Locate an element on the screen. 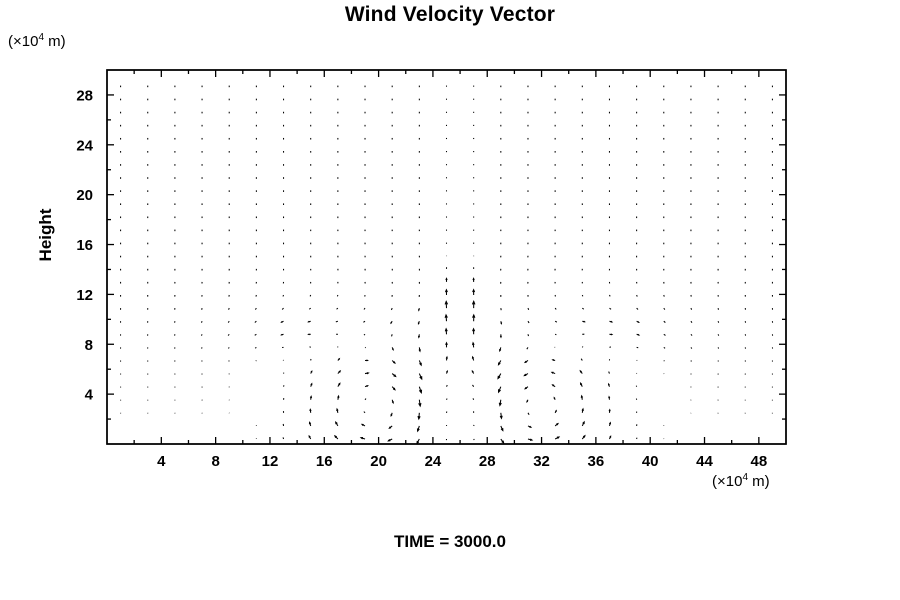 The image size is (900, 600). y-tick-label: 12 is located at coordinates (84, 295).